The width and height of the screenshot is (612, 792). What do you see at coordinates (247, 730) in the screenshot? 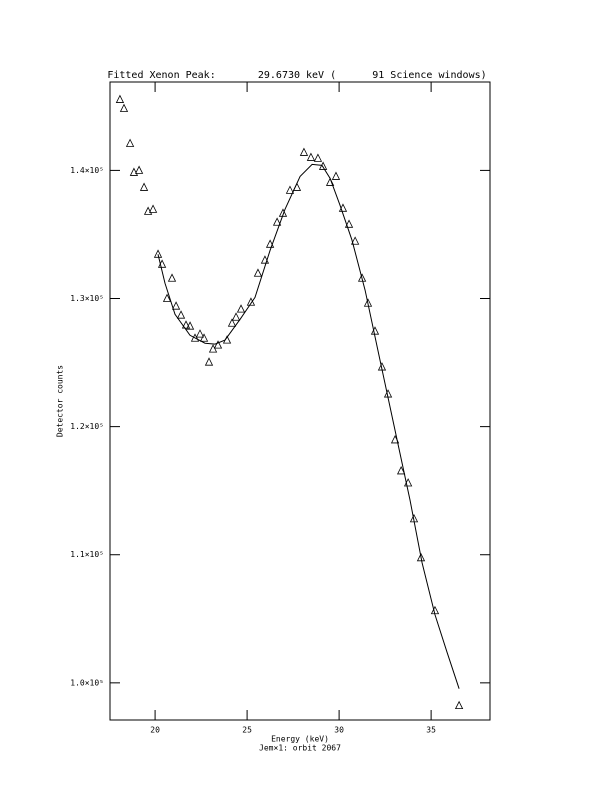
I see `x-tick-label: 25` at bounding box center [247, 730].